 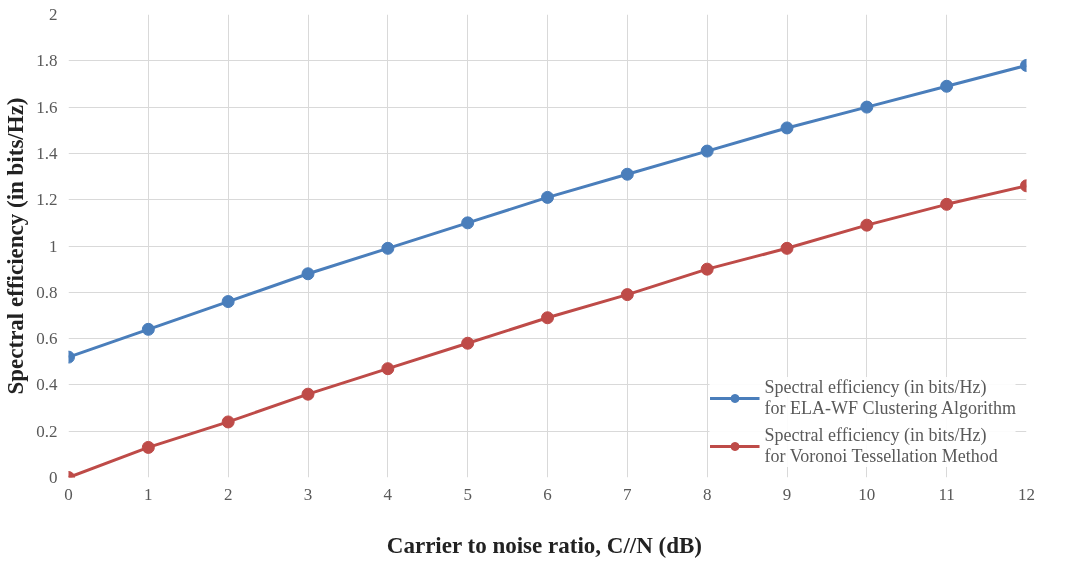 I want to click on y-tick-label: 0.6, so click(x=47, y=339).